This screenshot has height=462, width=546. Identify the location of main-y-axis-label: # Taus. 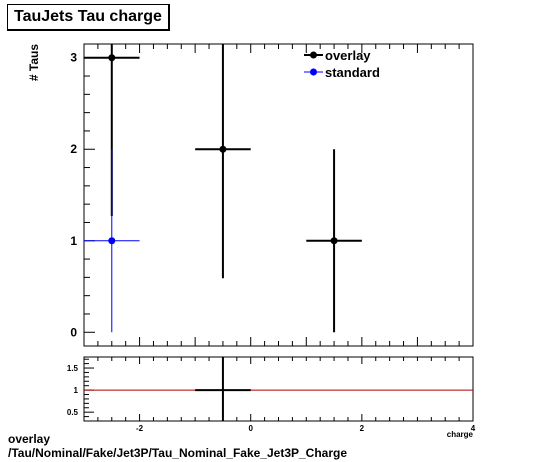
(34, 62).